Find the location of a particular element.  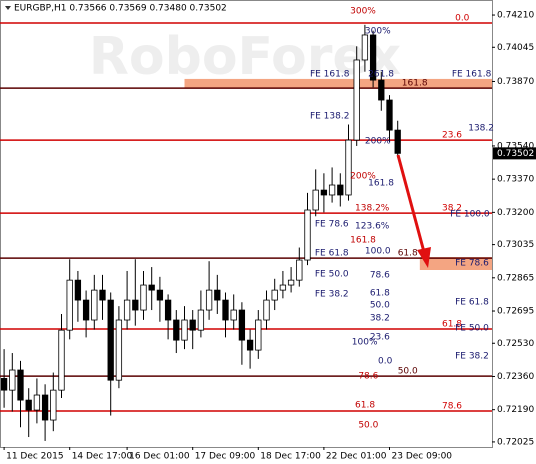

annotation: 138.2 is located at coordinates (481, 129).